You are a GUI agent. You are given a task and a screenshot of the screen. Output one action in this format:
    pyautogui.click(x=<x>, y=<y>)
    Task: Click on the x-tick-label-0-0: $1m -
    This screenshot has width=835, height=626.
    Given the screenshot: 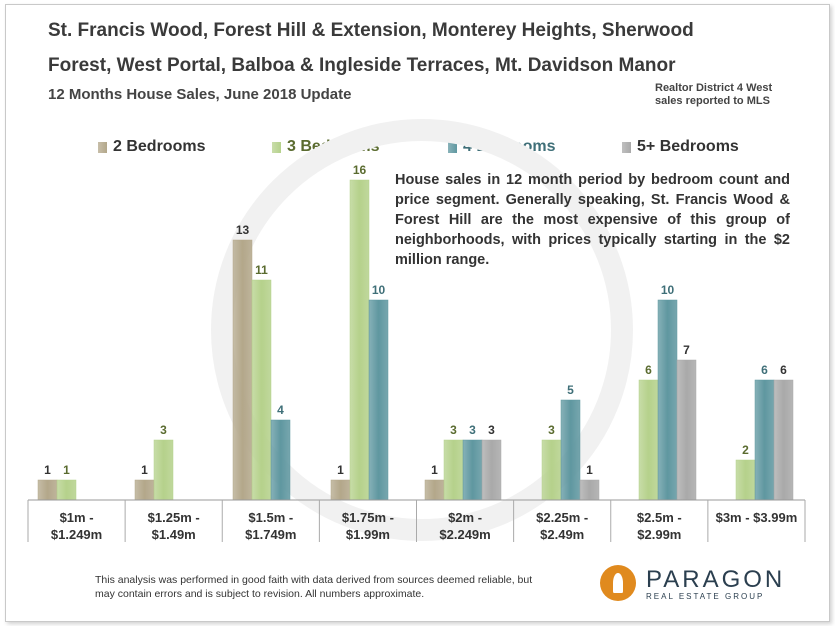 What is the action you would take?
    pyautogui.click(x=77, y=517)
    